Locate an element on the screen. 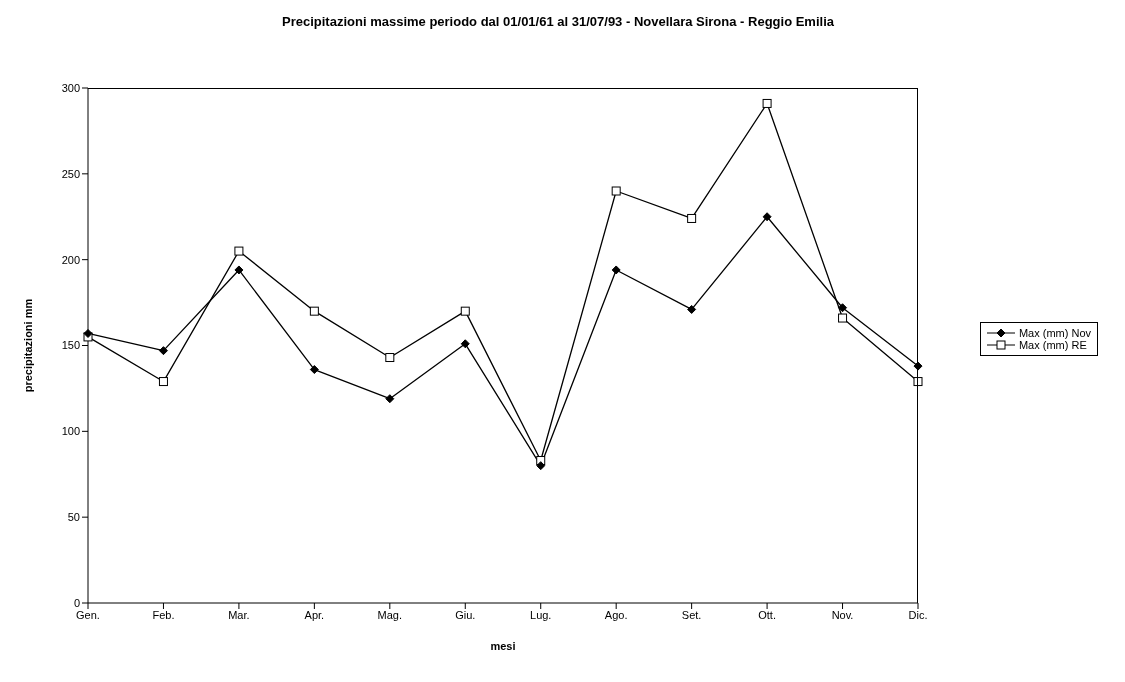  x-tick-label: Nov. is located at coordinates (842, 614).